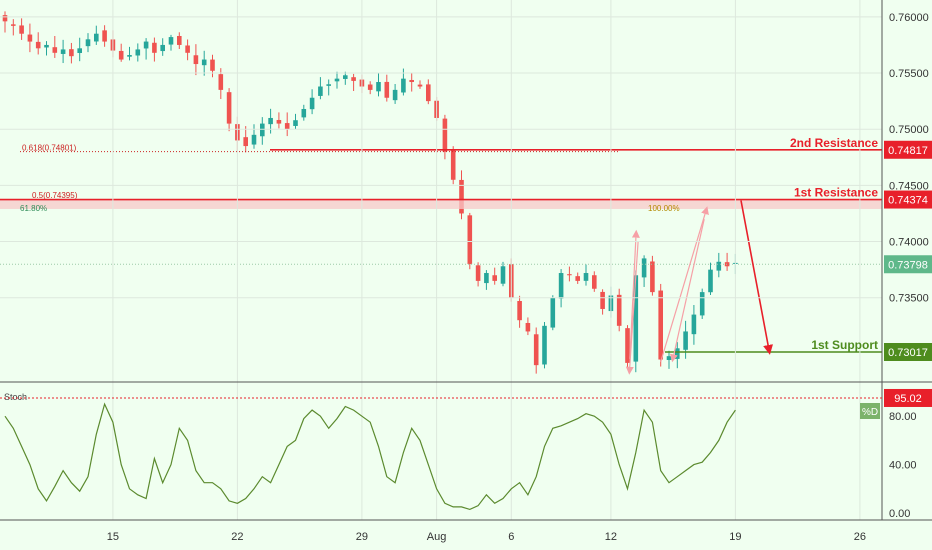 The width and height of the screenshot is (932, 550). I want to click on second-resistance-label: 2nd Resistance, so click(834, 143).